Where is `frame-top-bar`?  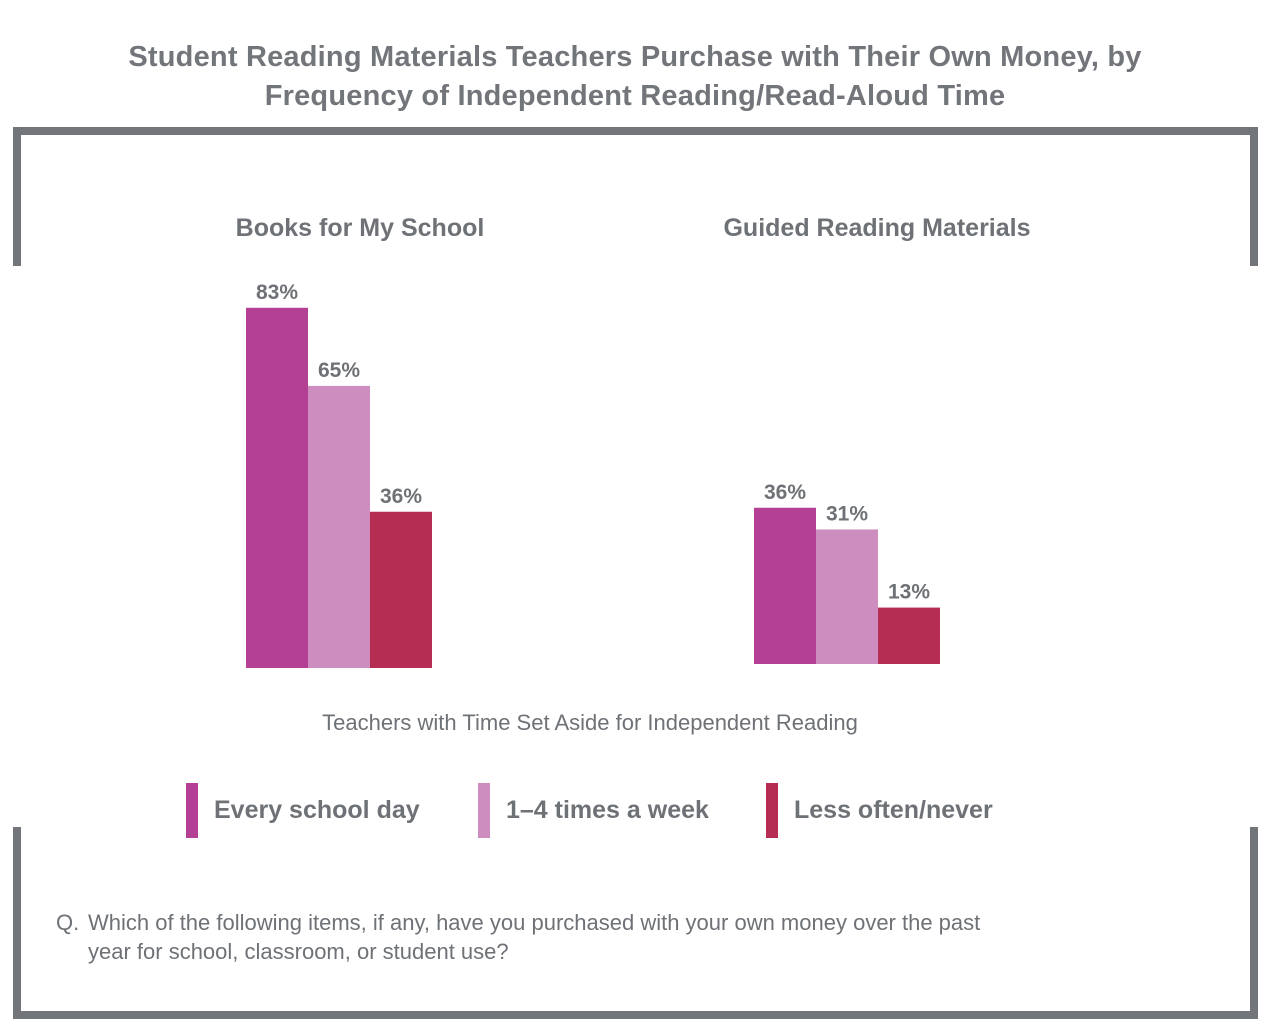
frame-top-bar is located at coordinates (635, 131).